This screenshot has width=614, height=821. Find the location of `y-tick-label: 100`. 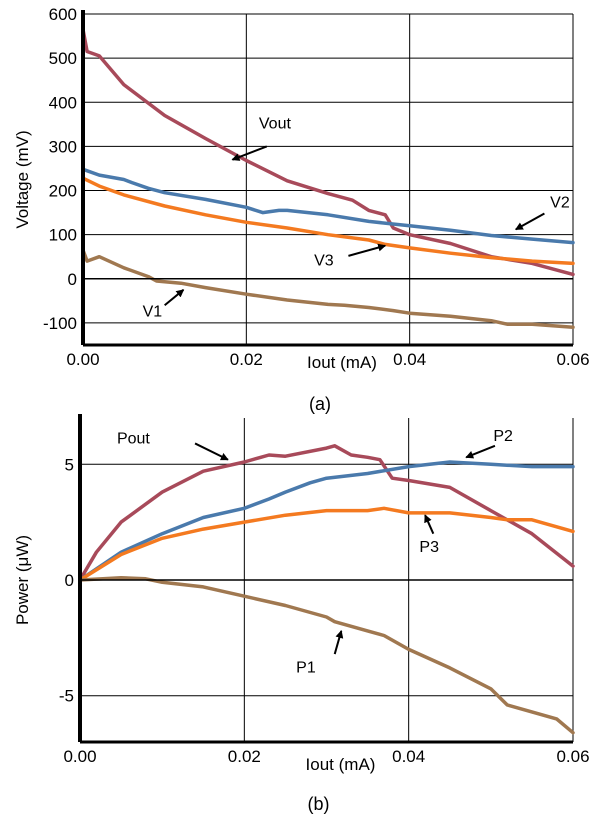

y-tick-label: 100 is located at coordinates (63, 235).